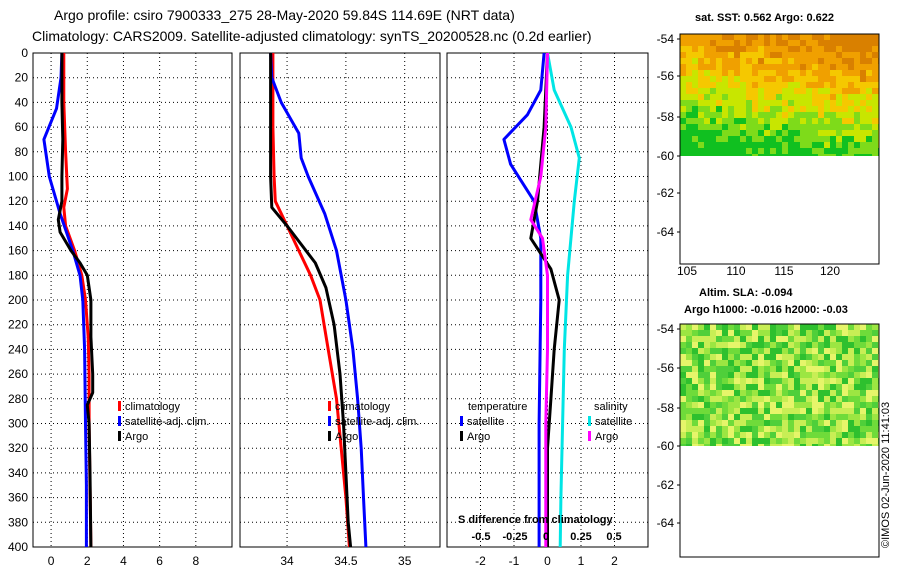 This screenshot has width=900, height=580. I want to click on sst-lon-tick-label: 105, so click(687, 271).